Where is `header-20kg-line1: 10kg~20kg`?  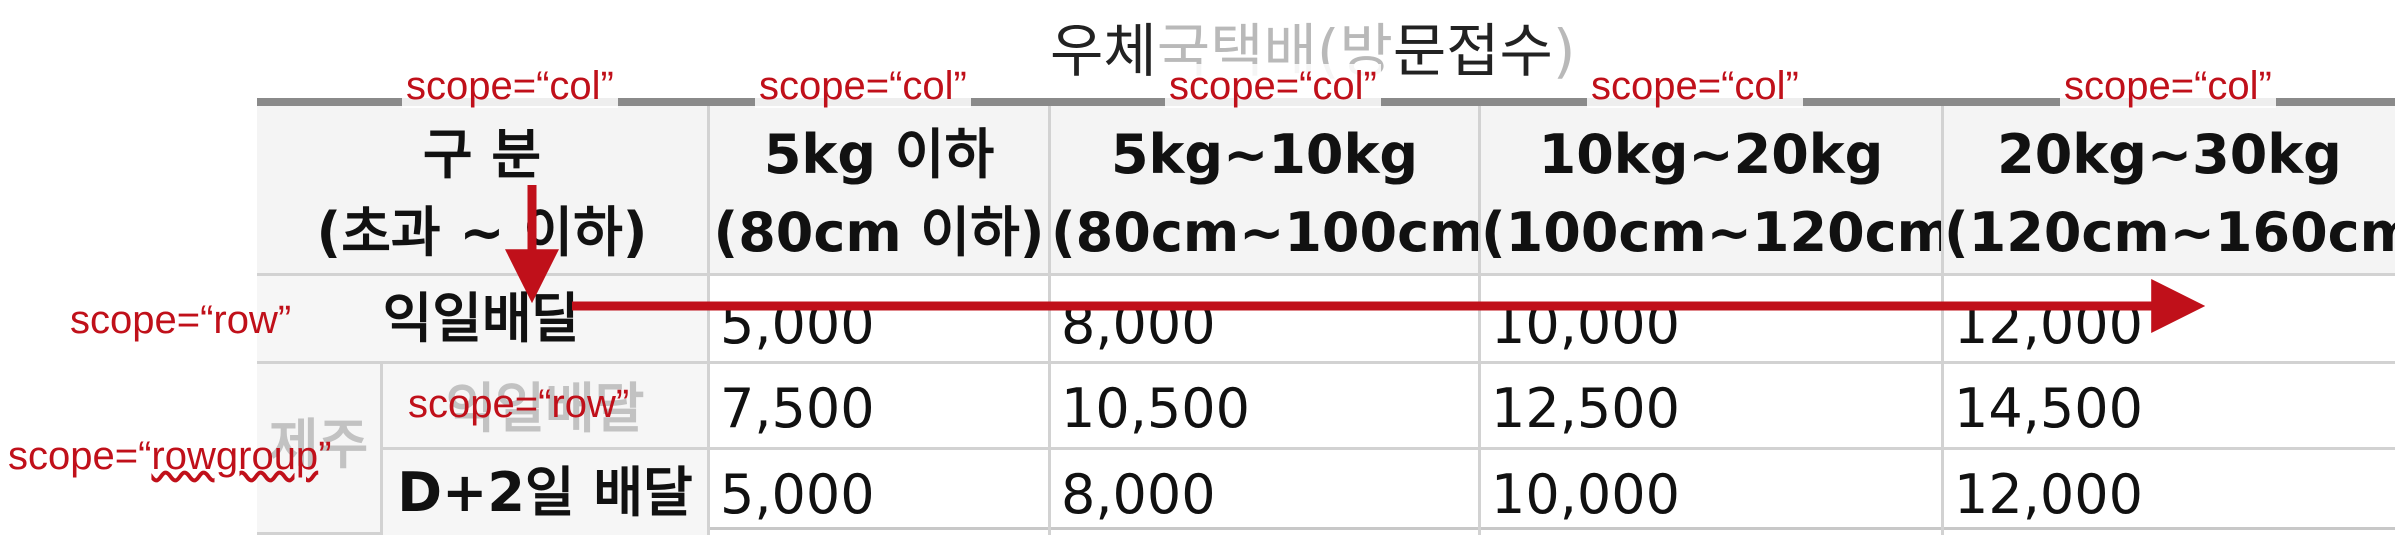 header-20kg-line1: 10kg~20kg is located at coordinates (1711, 154).